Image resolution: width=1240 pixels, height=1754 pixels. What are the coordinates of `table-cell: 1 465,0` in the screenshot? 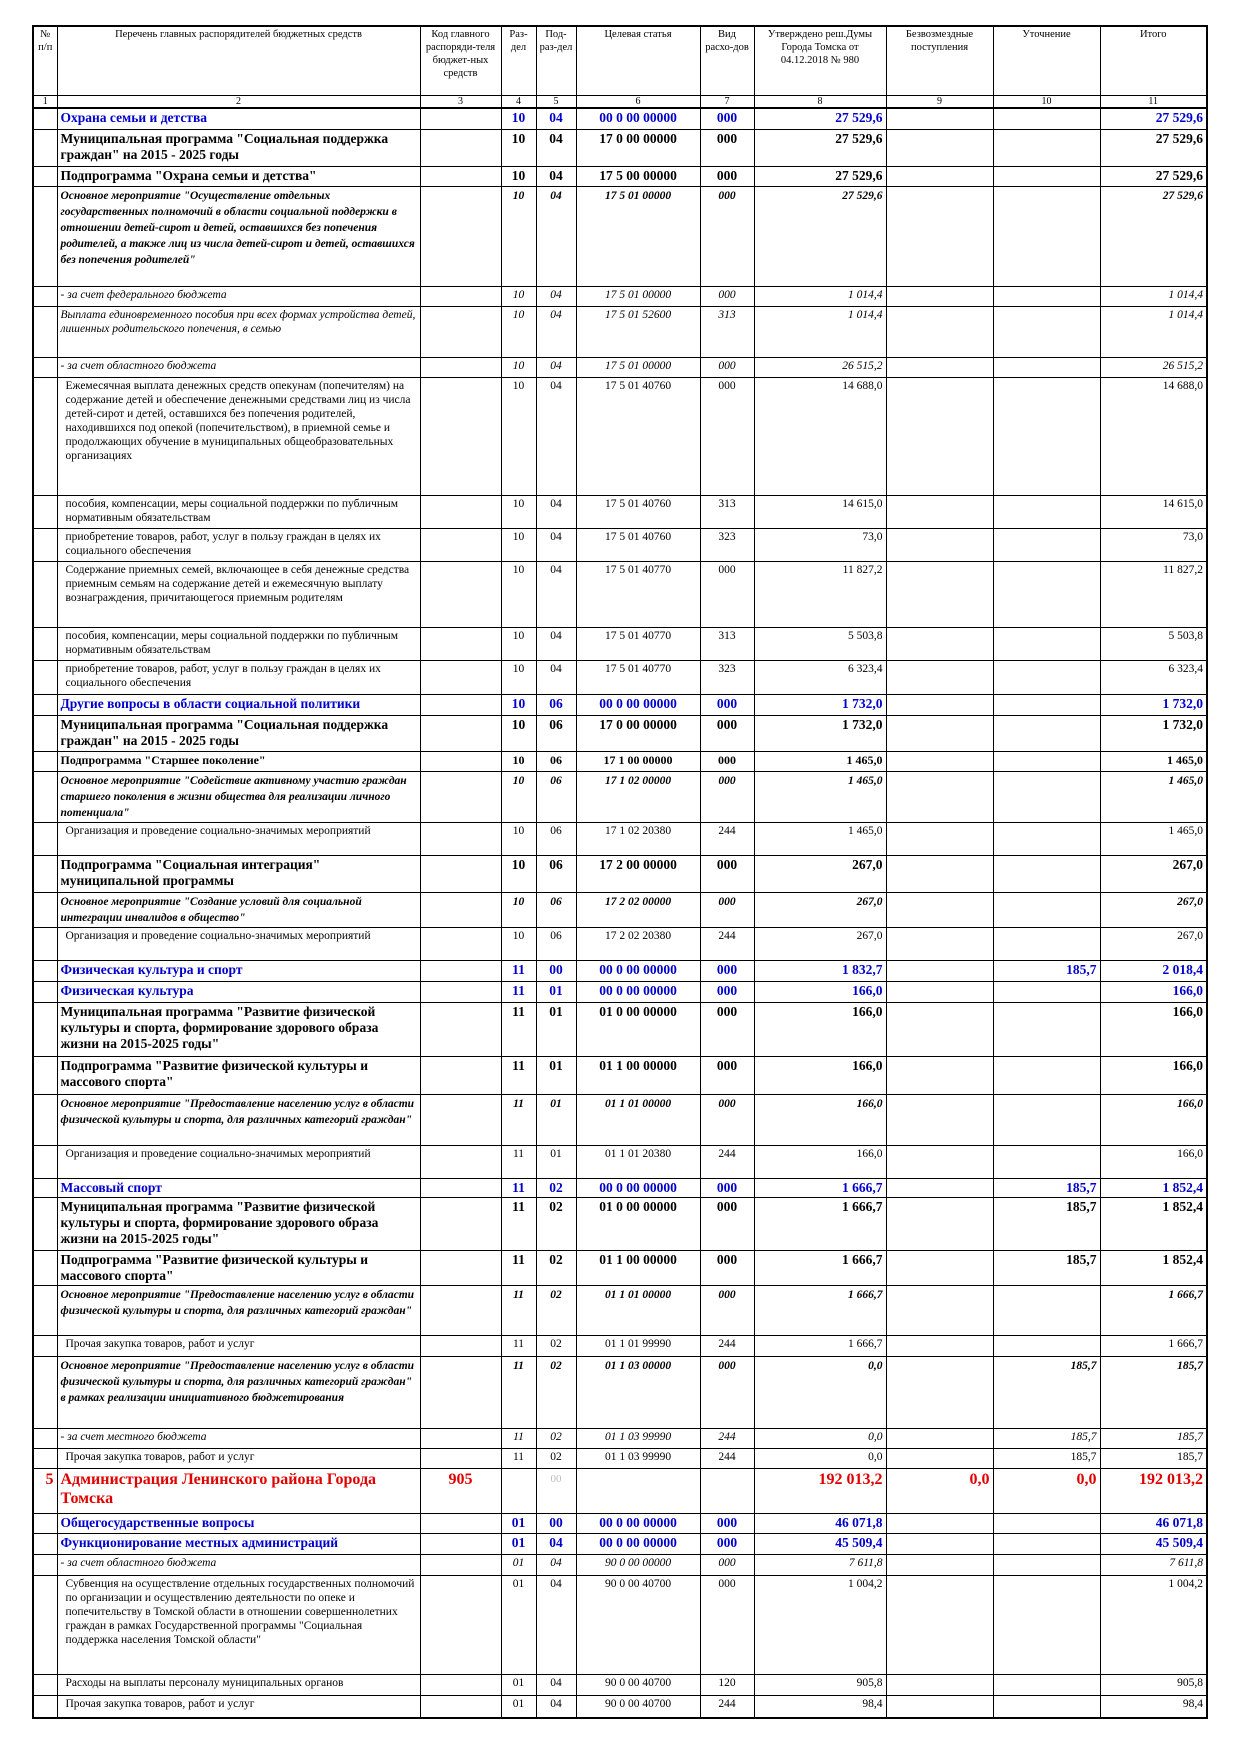 It's located at (820, 838).